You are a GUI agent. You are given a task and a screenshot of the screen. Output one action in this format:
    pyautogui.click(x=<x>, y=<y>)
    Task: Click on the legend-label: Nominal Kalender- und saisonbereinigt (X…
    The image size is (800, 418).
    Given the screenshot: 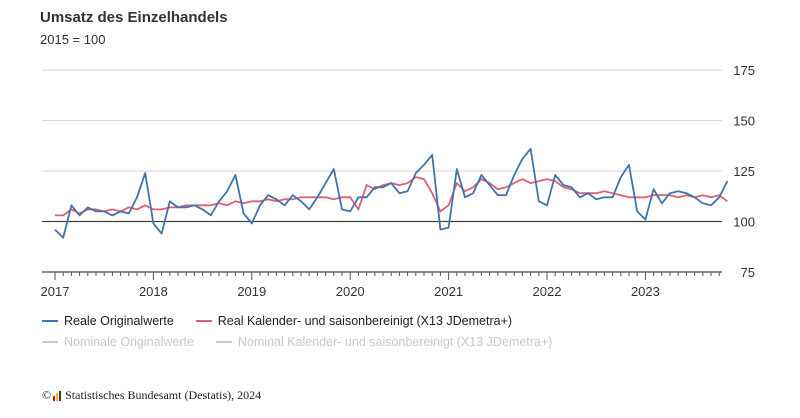 What is the action you would take?
    pyautogui.click(x=395, y=342)
    